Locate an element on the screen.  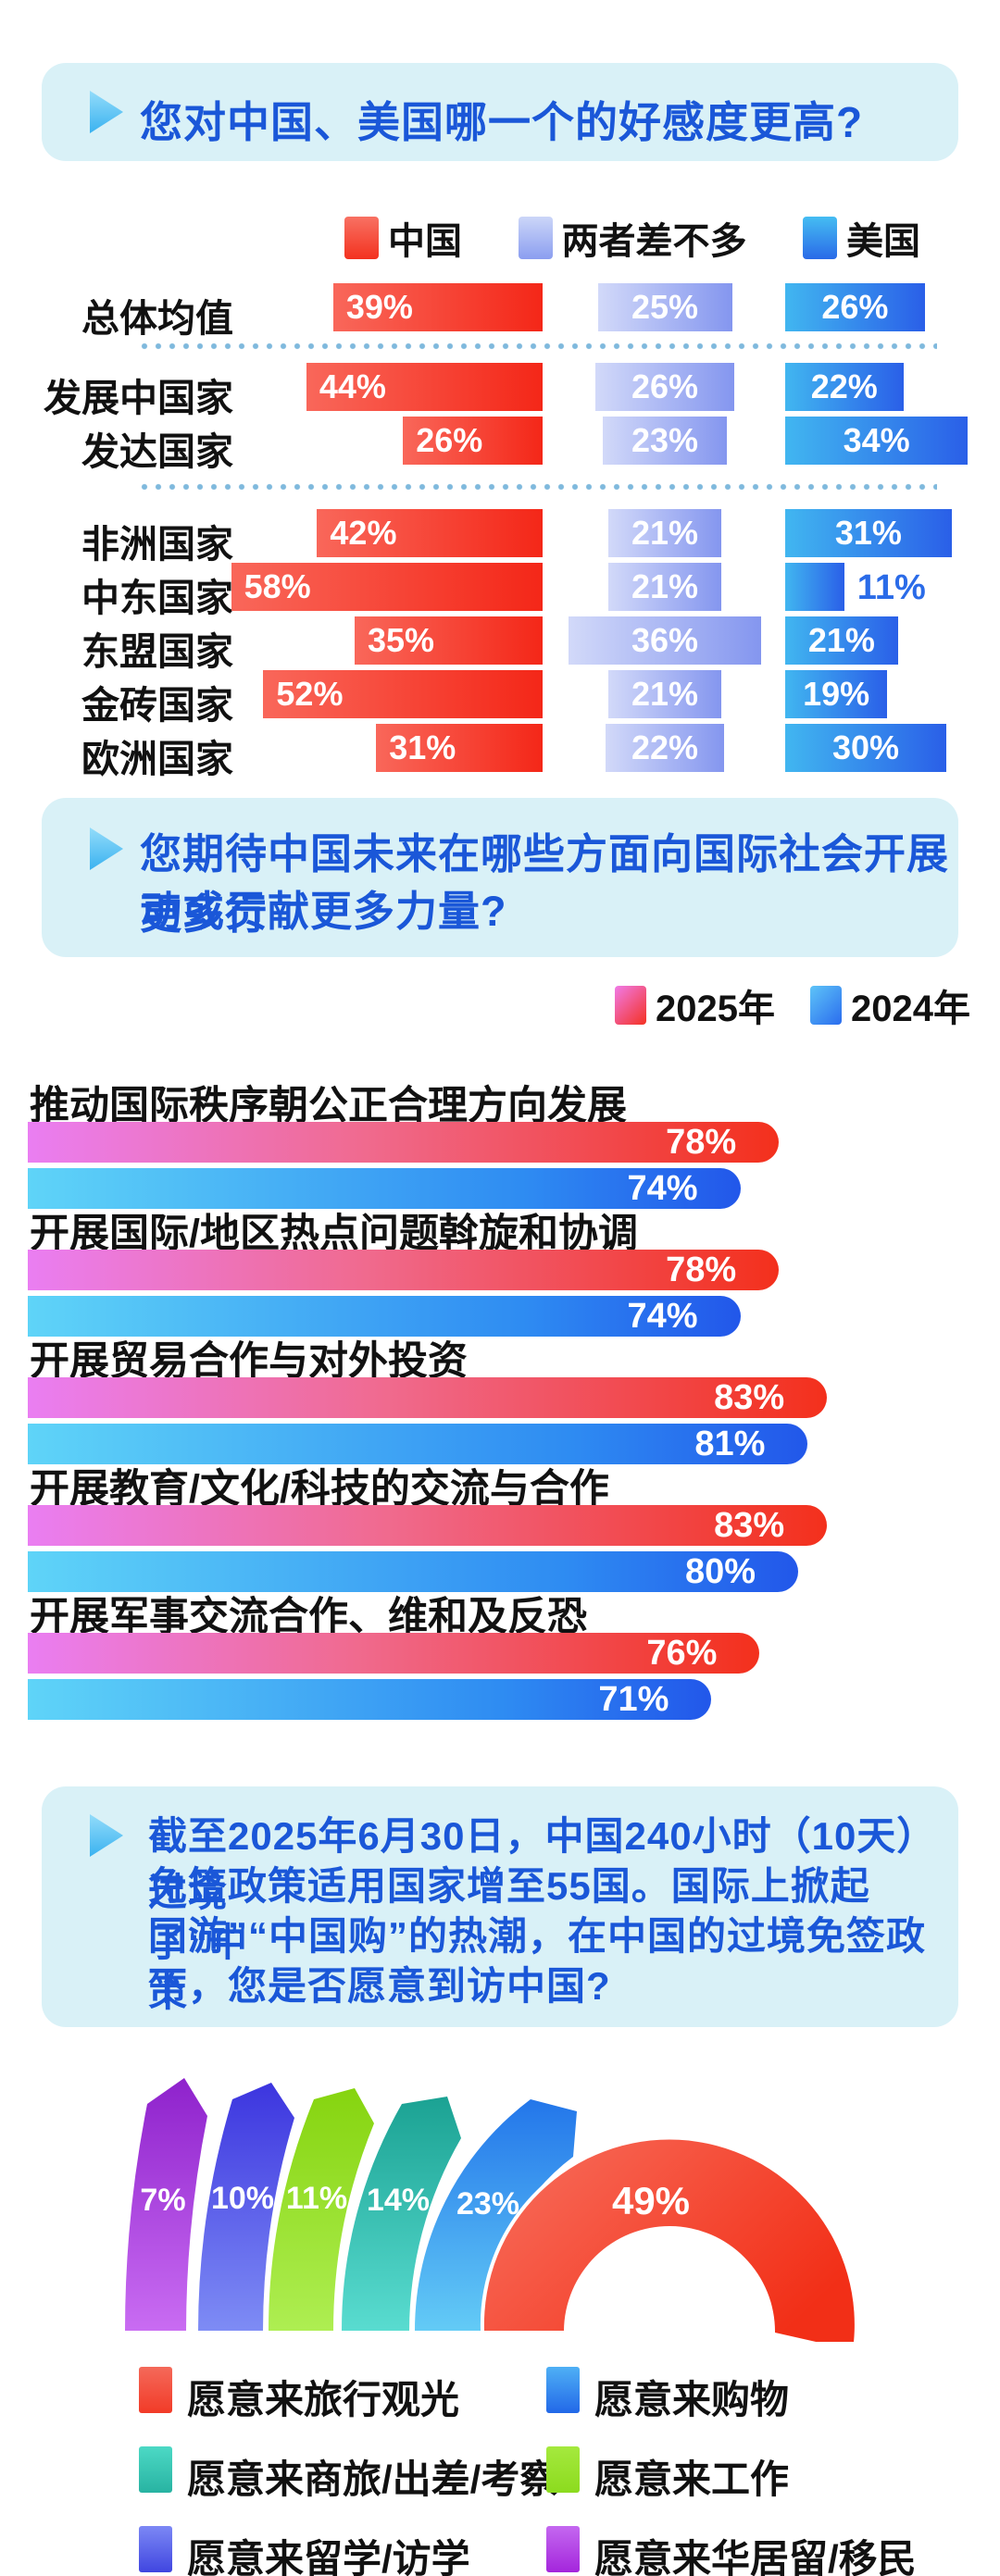
table-row: 中东国家 58% 21% 11% is located at coordinates (500, 591).